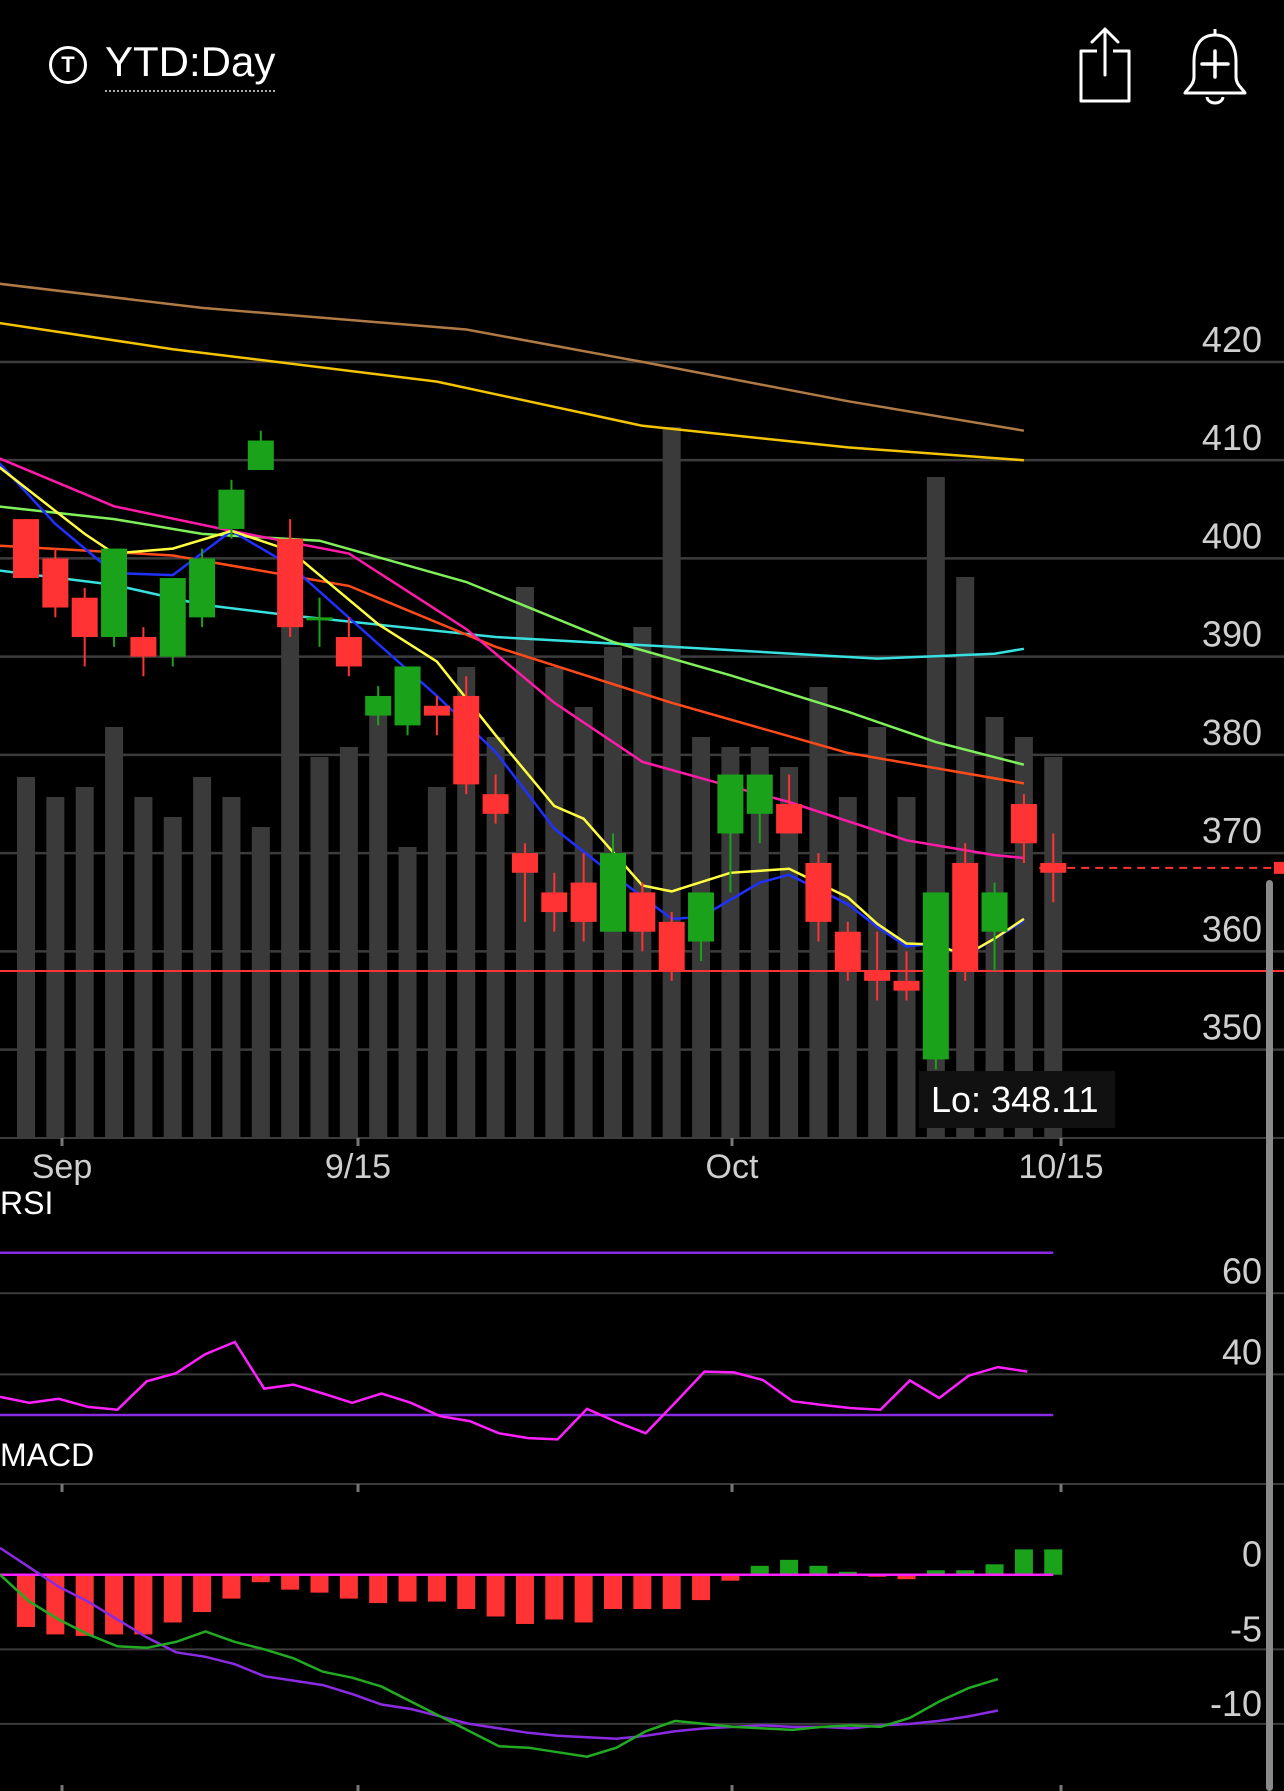 The height and width of the screenshot is (1791, 1284). What do you see at coordinates (190, 65) in the screenshot?
I see `period-selector: YTD:Day` at bounding box center [190, 65].